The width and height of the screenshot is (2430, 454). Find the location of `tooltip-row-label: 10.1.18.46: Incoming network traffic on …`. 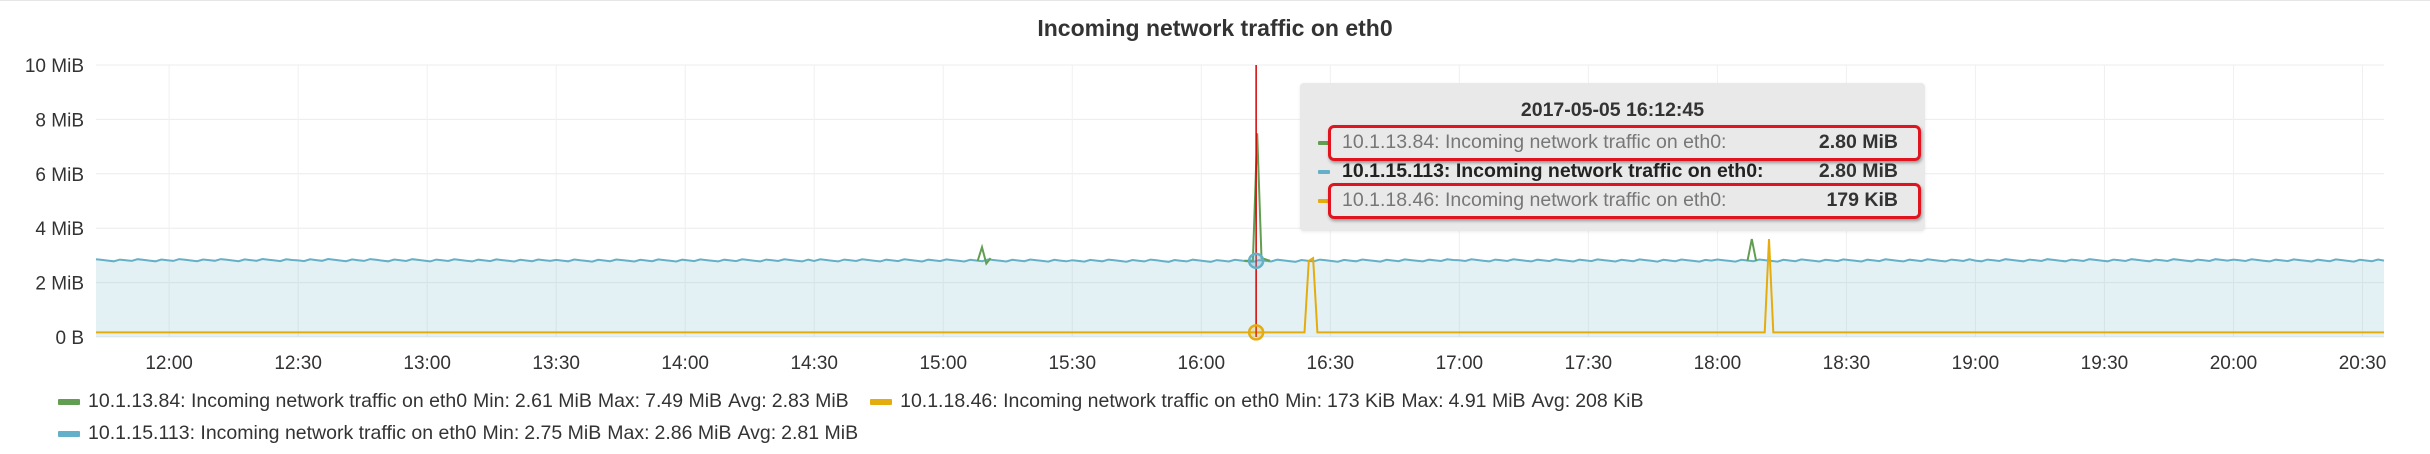

tooltip-row-label: 10.1.18.46: Incoming network traffic on … is located at coordinates (1534, 200).